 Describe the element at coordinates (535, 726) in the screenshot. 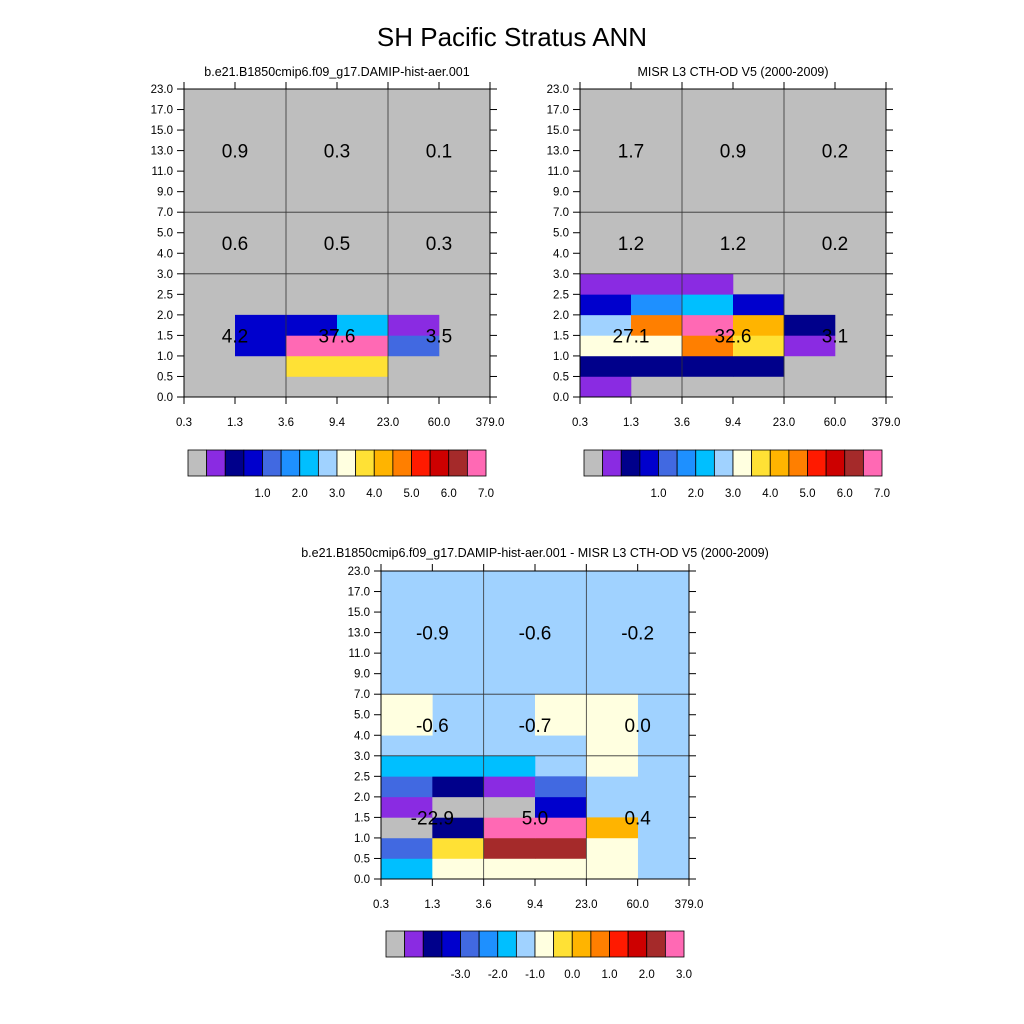

I see `region-value-label: -0.7` at that location.